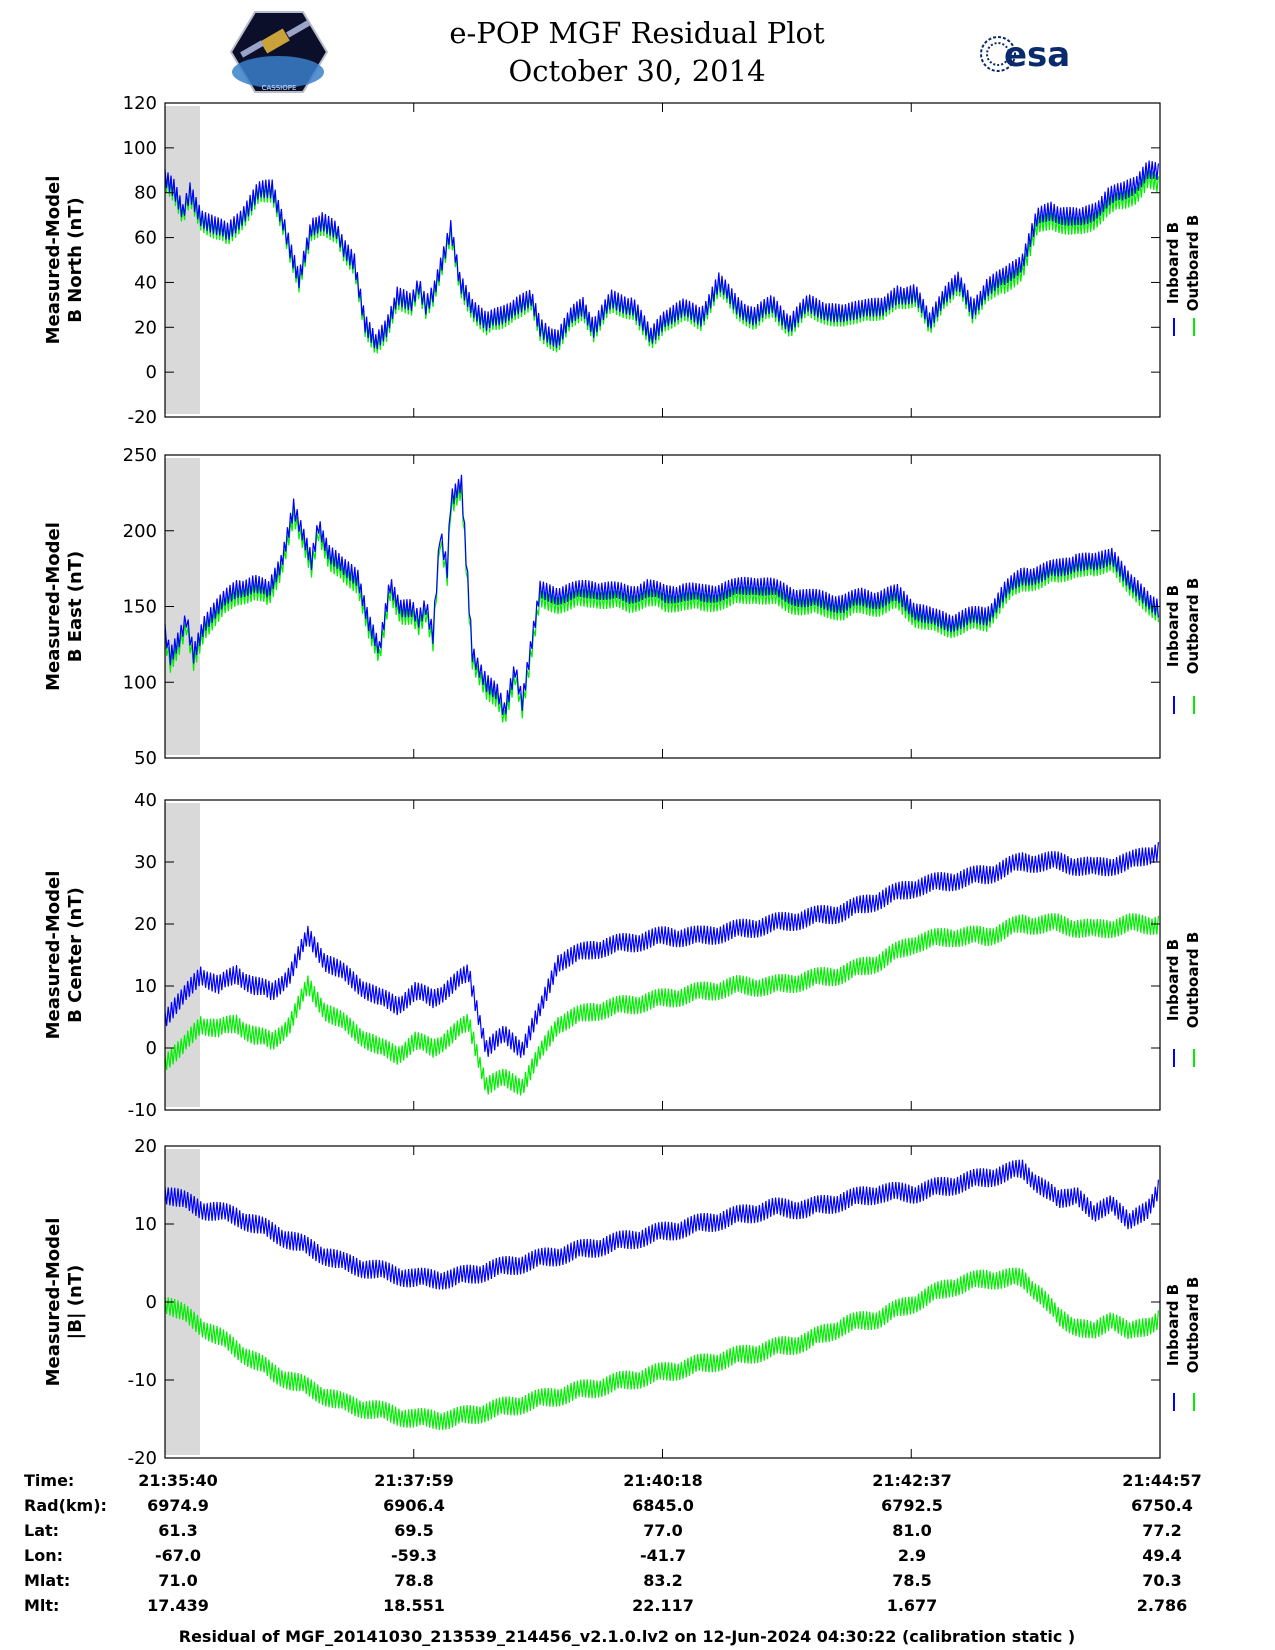  I want to click on y-tick-label: 80, so click(145, 193).